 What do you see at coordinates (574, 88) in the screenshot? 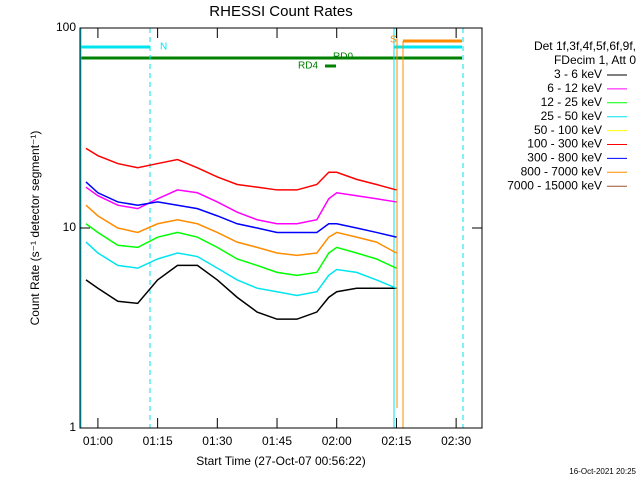
I see `legend-label: 6 - 12 keV` at bounding box center [574, 88].